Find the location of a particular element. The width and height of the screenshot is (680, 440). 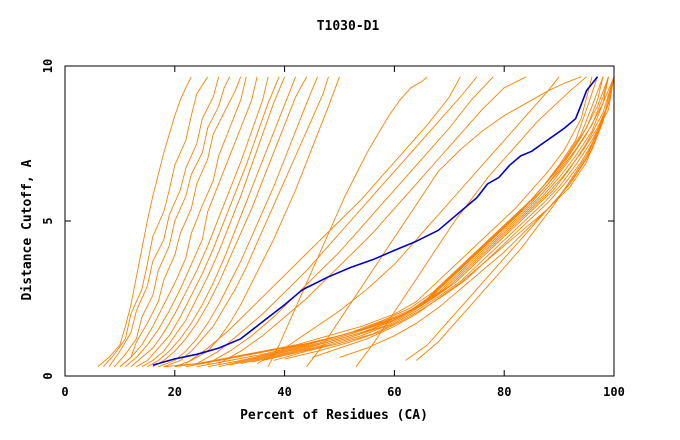

x-axis-label: Percent of Residues (CA) is located at coordinates (334, 415).